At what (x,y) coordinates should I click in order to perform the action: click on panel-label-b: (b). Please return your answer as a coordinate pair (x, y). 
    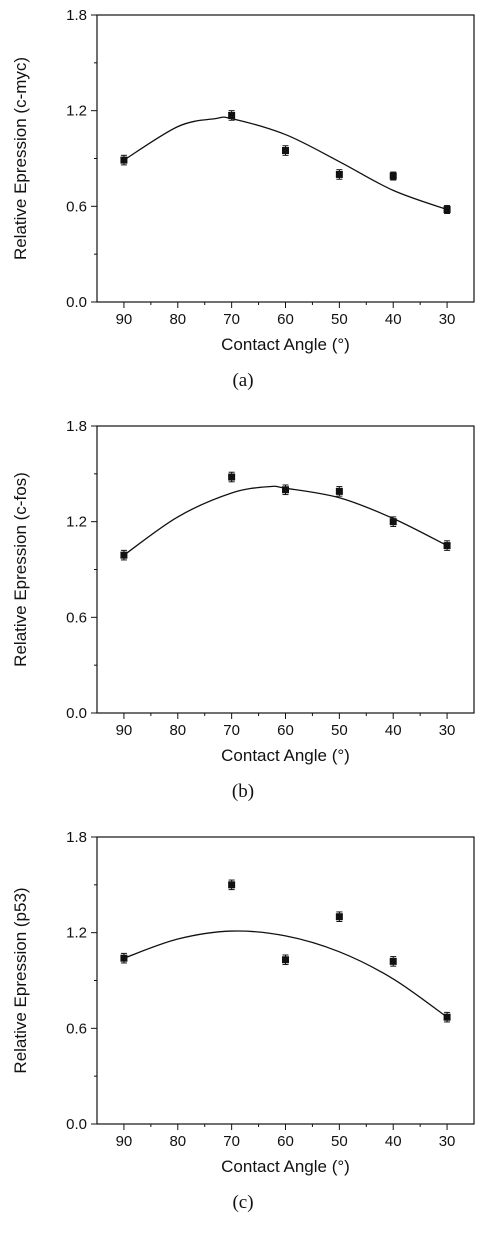
    Looking at the image, I should click on (243, 791).